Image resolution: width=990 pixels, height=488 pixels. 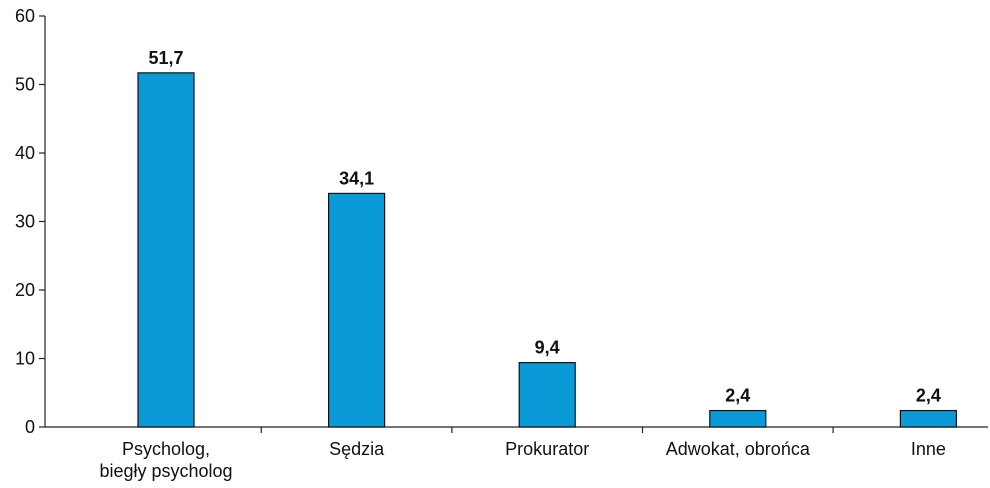 I want to click on x-tick-label: Inne, so click(x=928, y=449).